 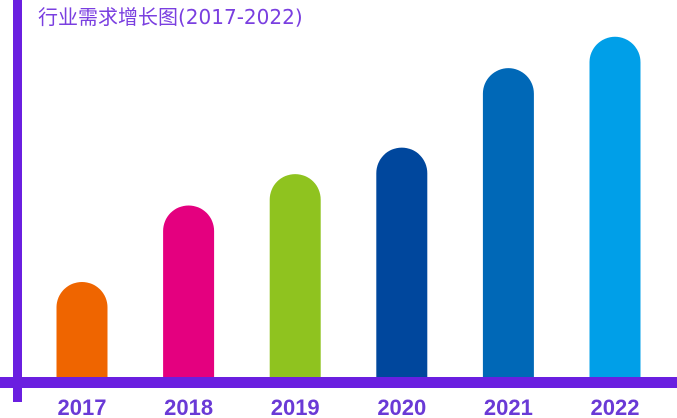 I want to click on bar-2017, so click(x=82, y=330).